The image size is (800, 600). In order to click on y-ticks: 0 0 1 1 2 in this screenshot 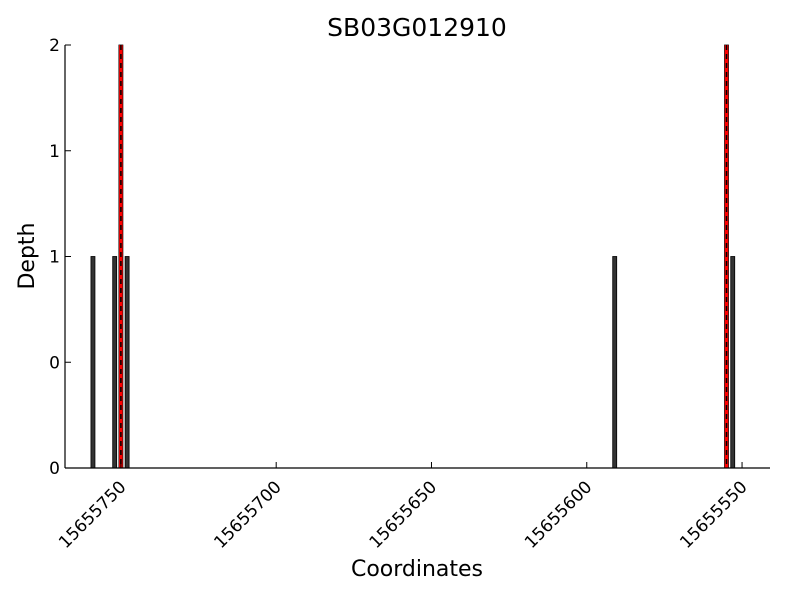, I will do `click(60, 257)`.